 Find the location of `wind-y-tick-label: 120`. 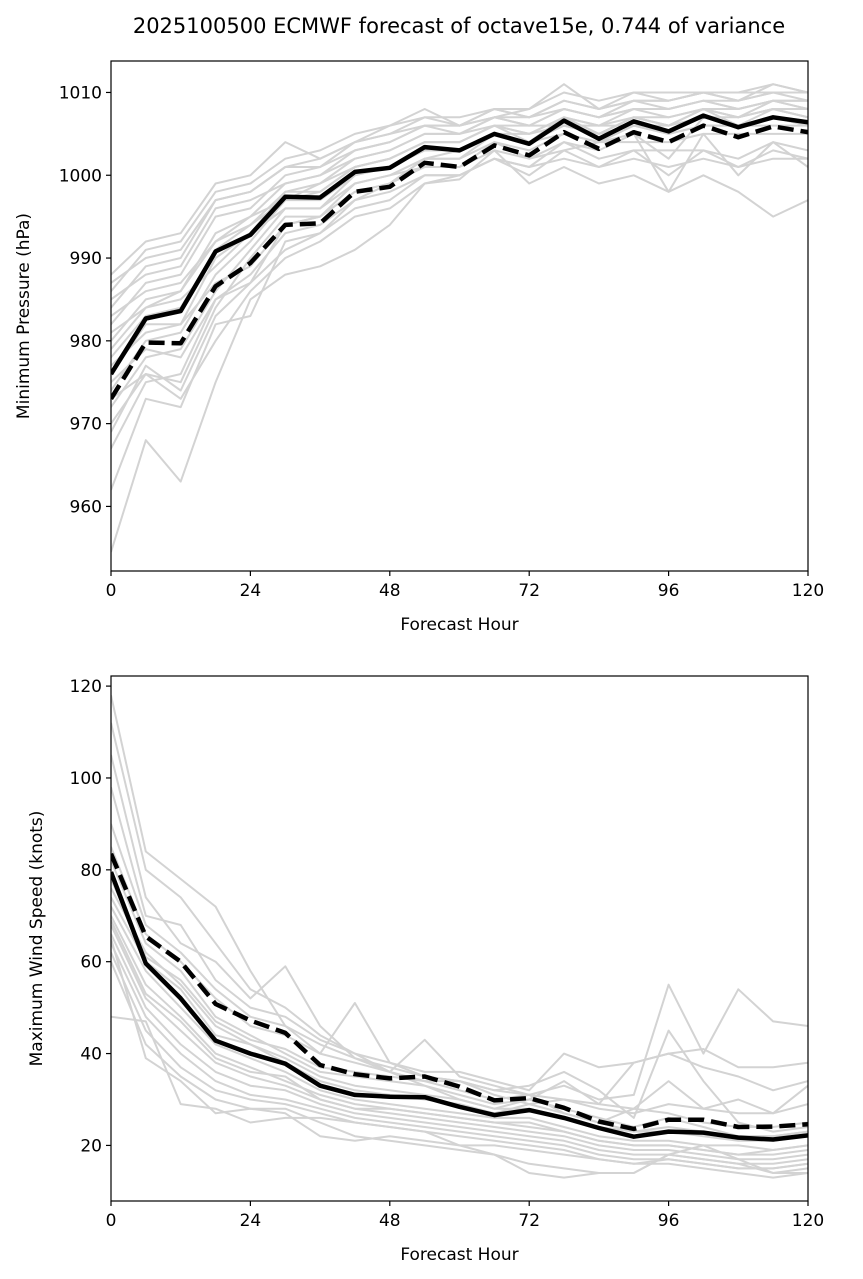

wind-y-tick-label: 120 is located at coordinates (86, 687).